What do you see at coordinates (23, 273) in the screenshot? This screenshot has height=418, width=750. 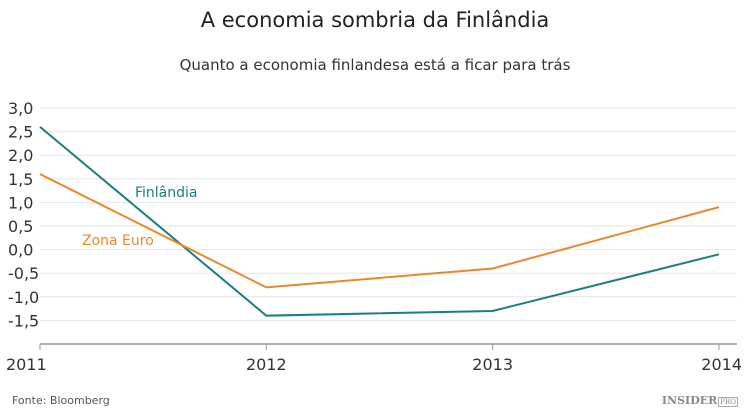 I see `y-tick-label: -0,5` at bounding box center [23, 273].